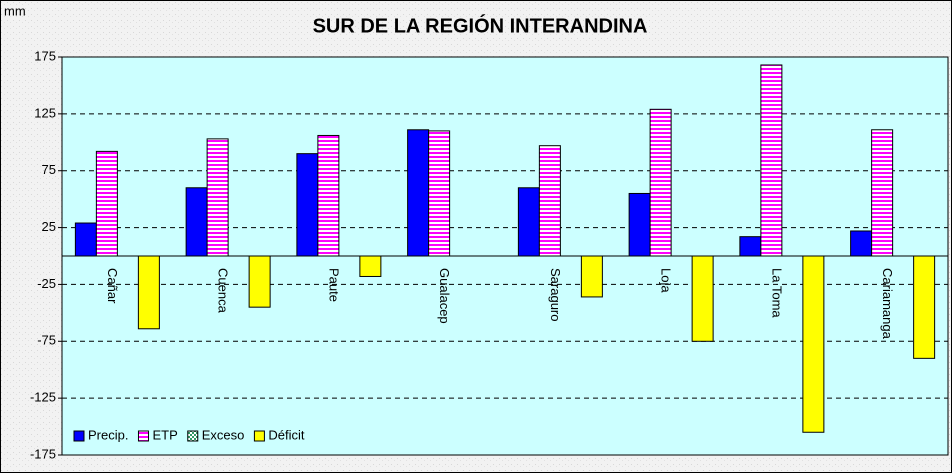  Describe the element at coordinates (45, 112) in the screenshot. I see `y-tick-label: 125` at that location.